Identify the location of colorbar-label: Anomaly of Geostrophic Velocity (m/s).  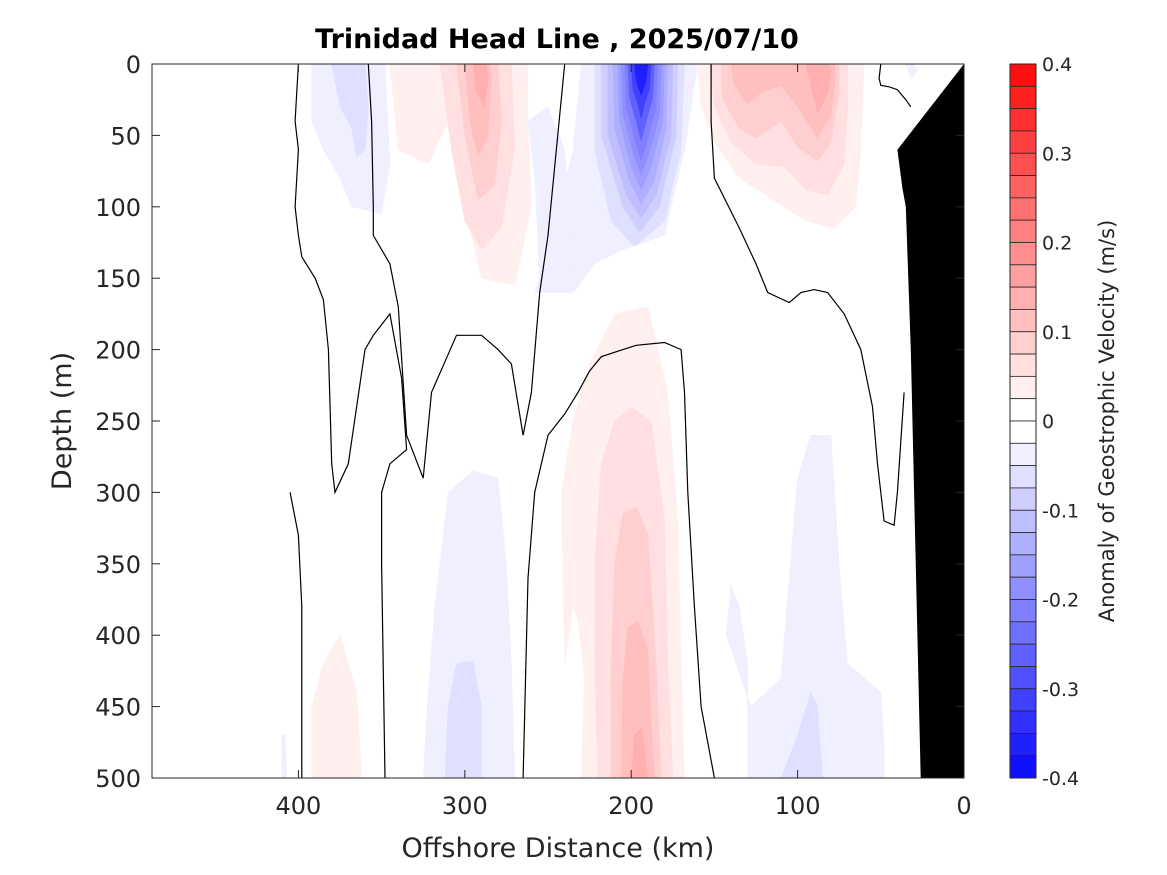
(1107, 421).